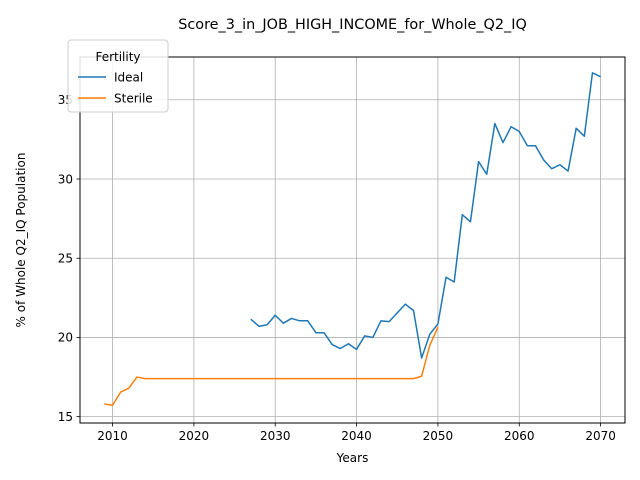 The image size is (640, 480). What do you see at coordinates (194, 436) in the screenshot?
I see `x-tick-label: 2020` at bounding box center [194, 436].